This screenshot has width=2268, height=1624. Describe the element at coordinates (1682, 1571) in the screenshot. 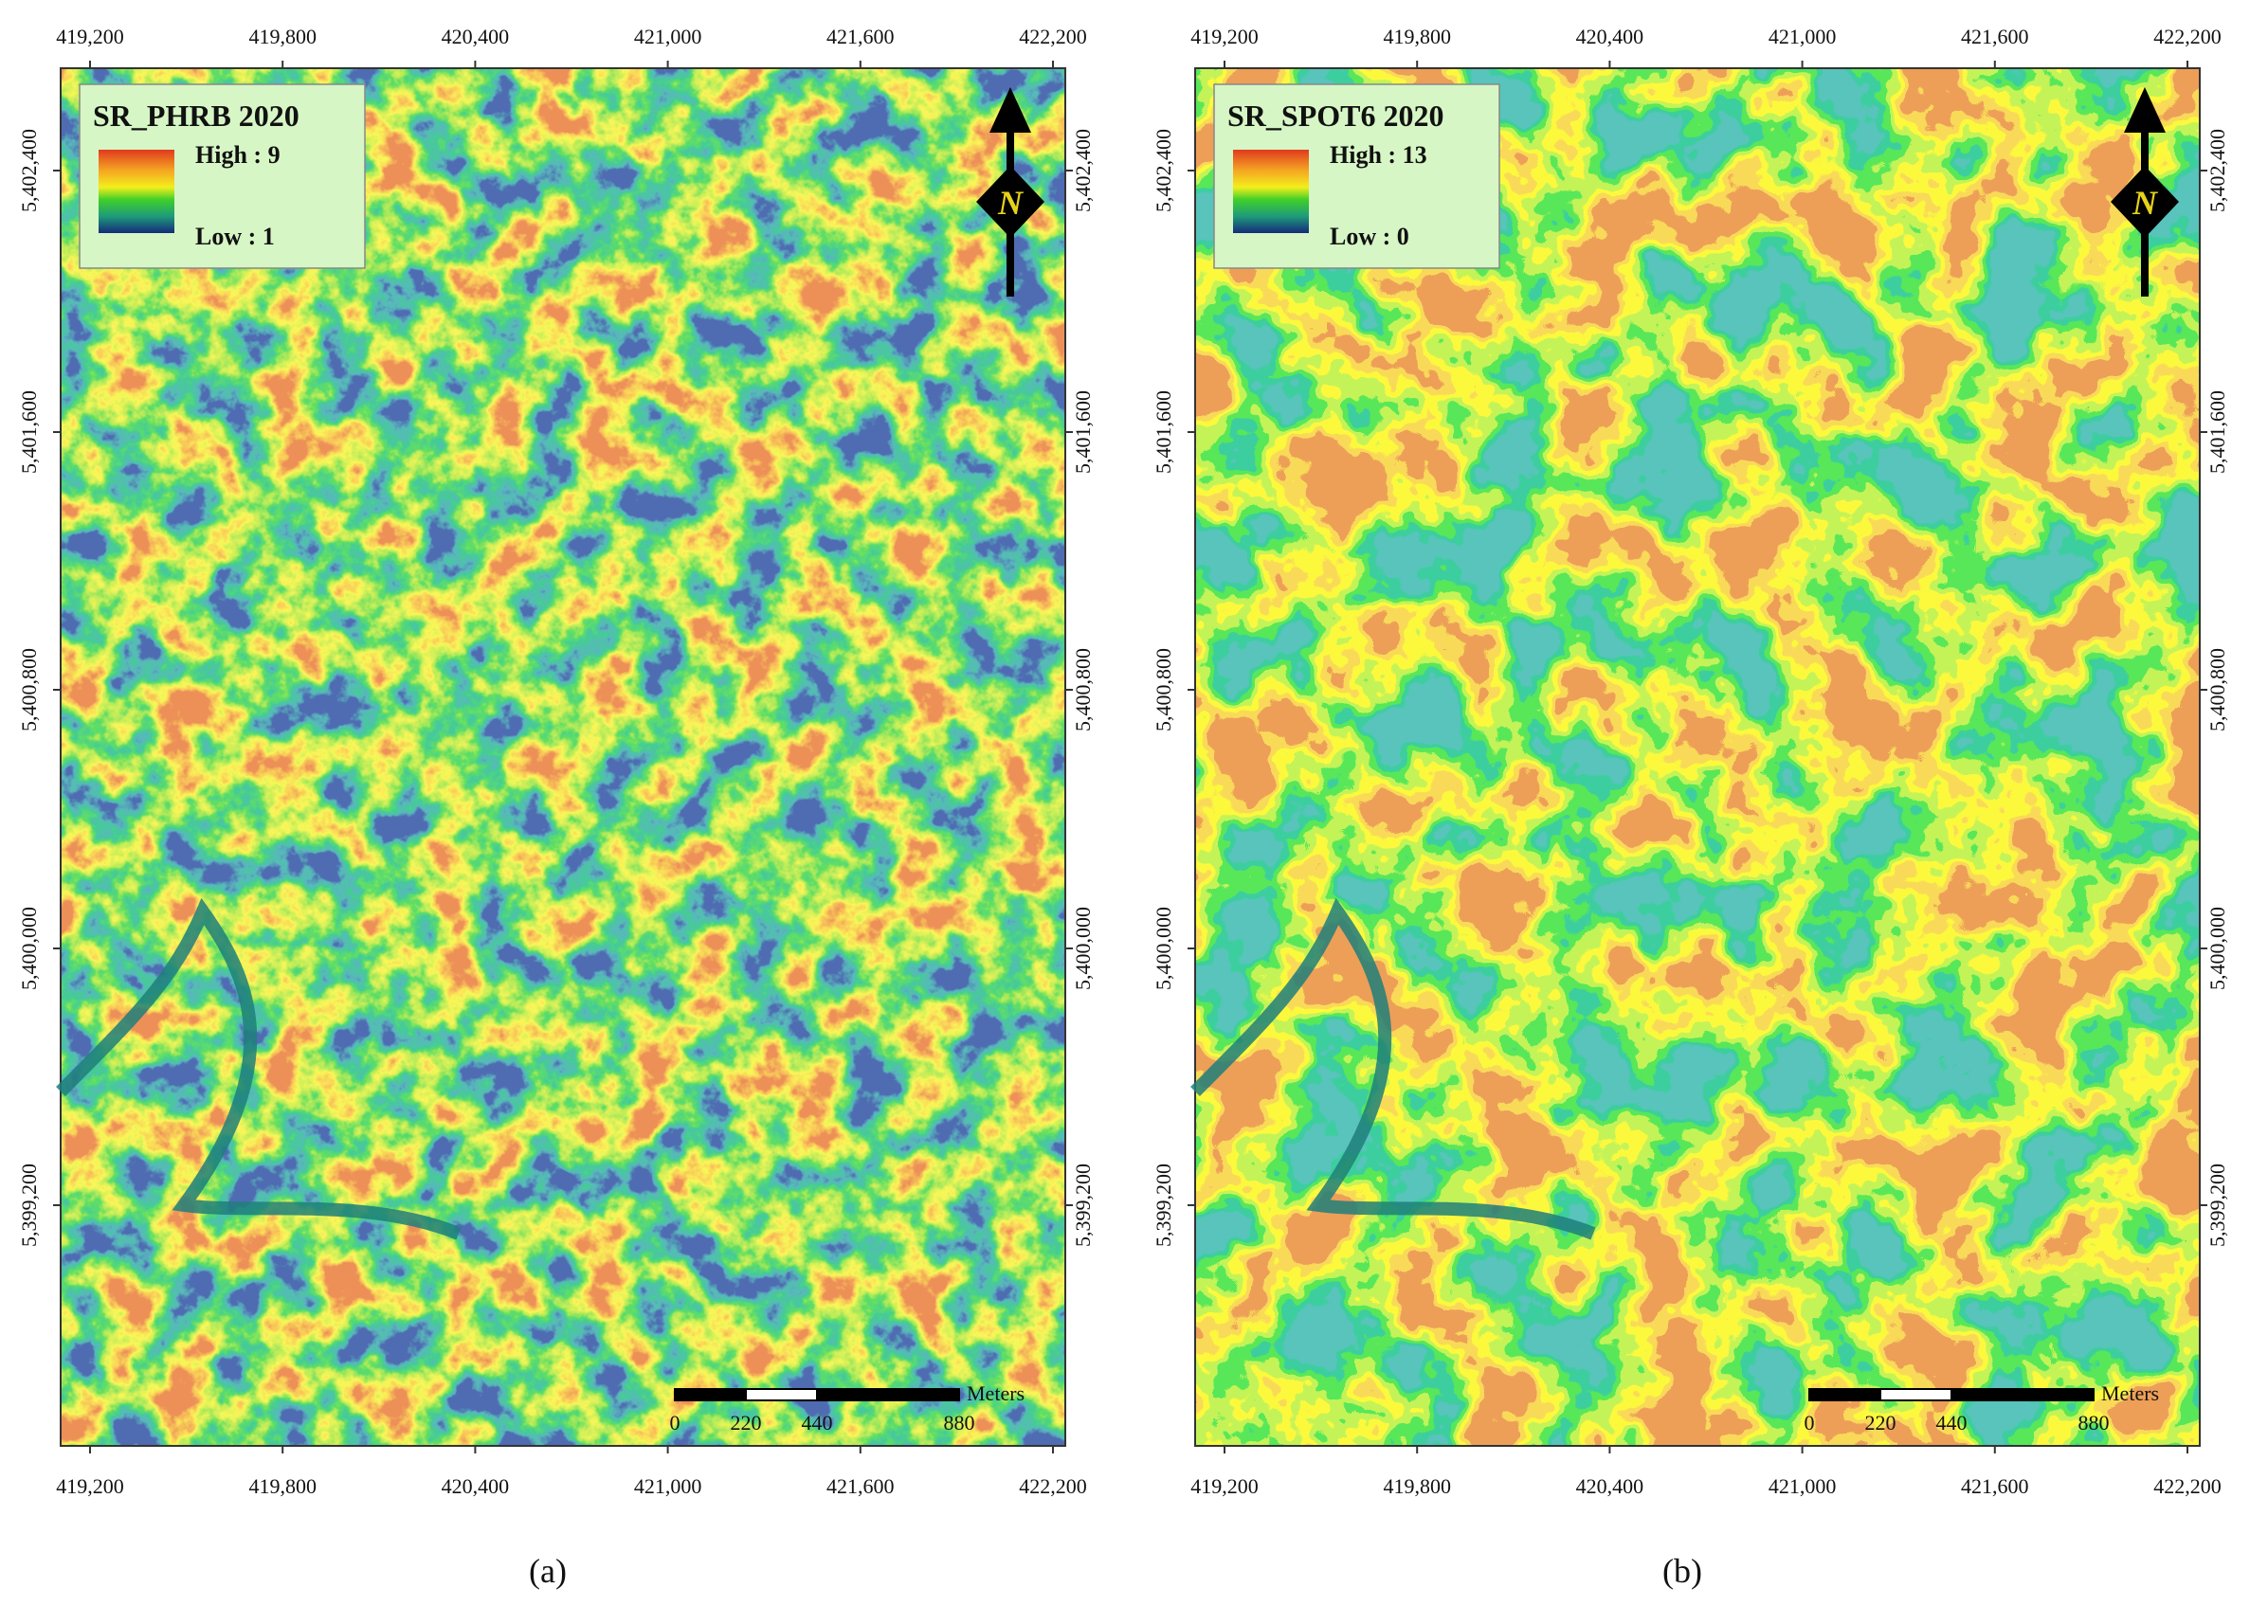

I see `panel-caption: (b)` at that location.